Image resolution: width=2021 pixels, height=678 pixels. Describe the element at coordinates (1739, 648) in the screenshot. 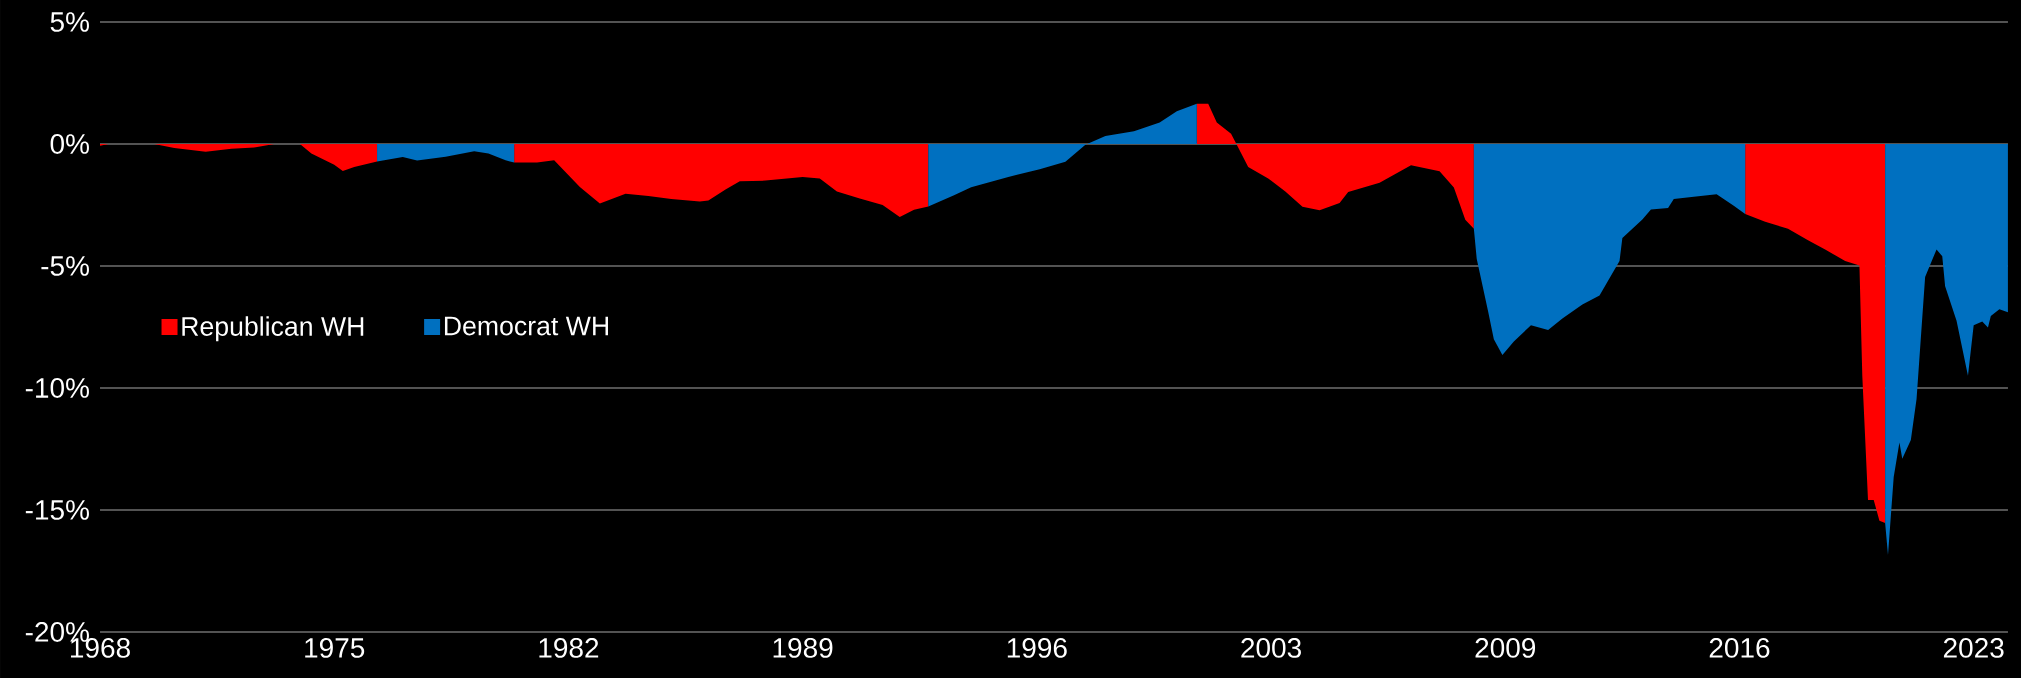

I see `x-tick-label: 2016` at that location.